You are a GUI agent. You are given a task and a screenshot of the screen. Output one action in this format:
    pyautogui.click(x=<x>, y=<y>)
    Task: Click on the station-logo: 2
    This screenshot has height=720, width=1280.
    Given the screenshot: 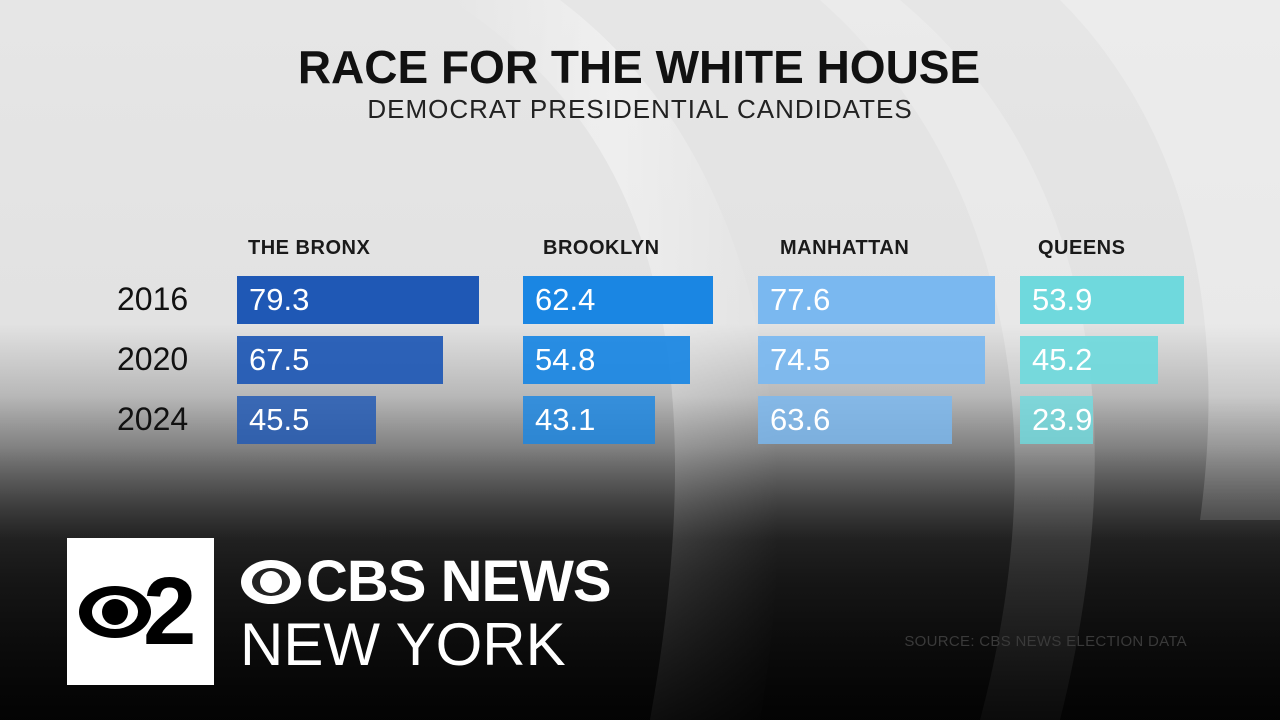 What is the action you would take?
    pyautogui.click(x=140, y=611)
    